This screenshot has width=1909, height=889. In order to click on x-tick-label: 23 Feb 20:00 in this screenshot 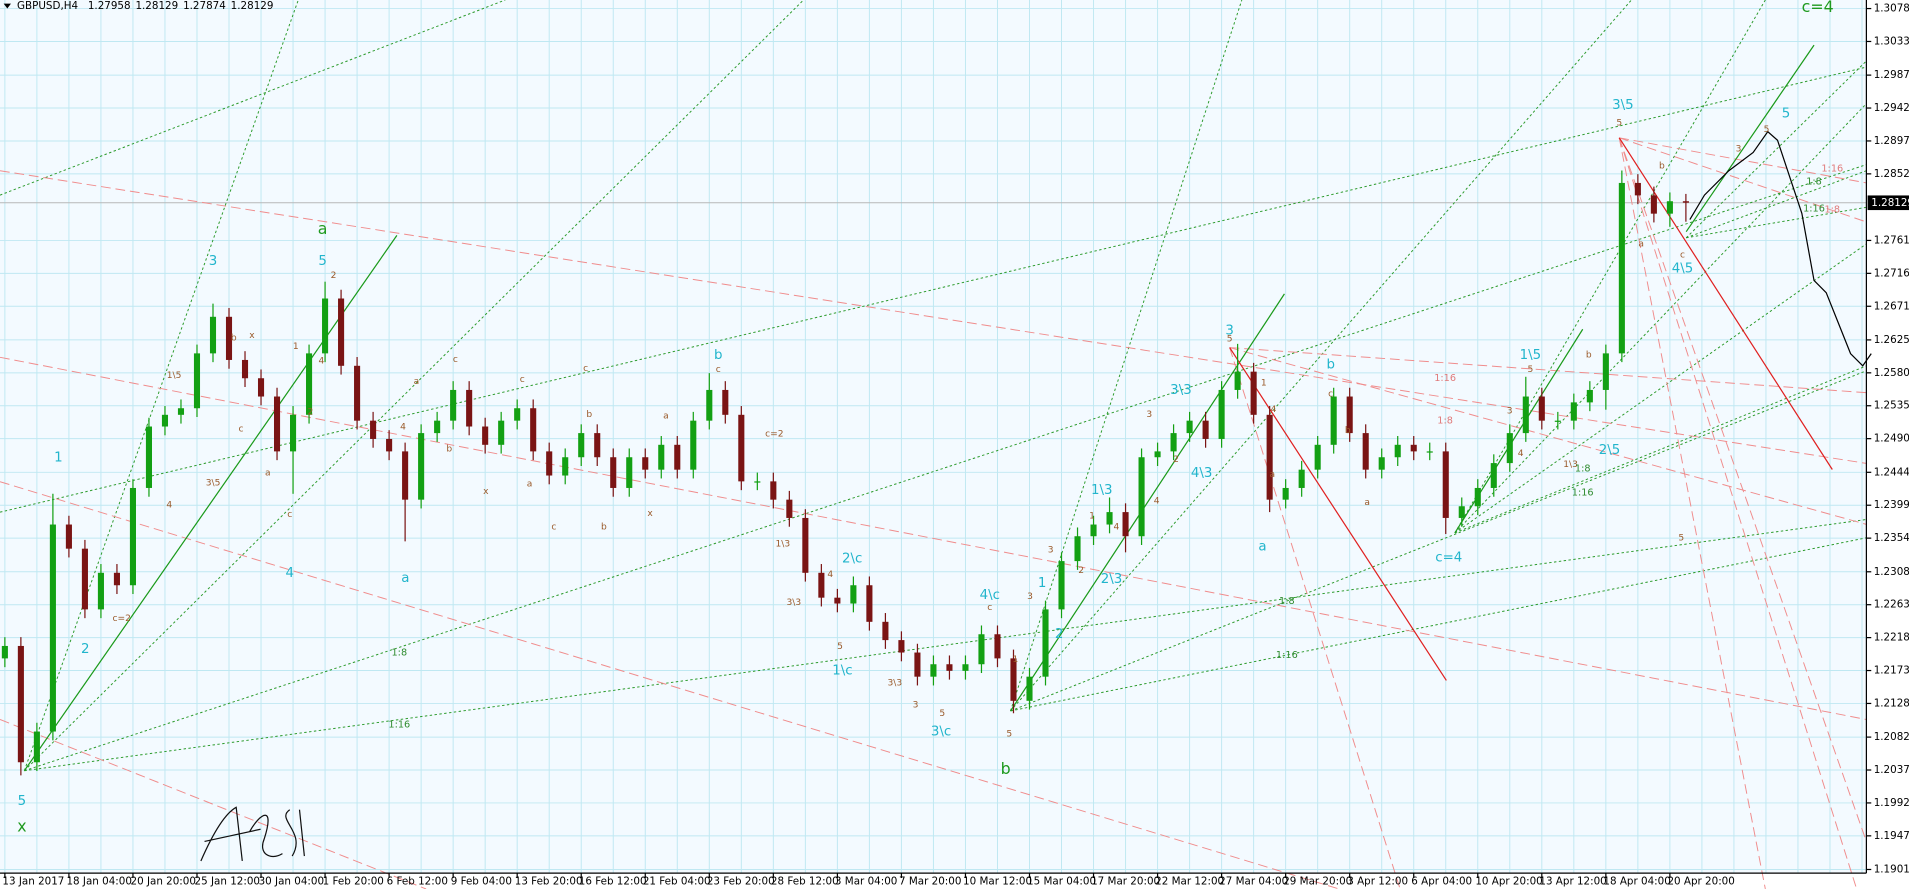, I will do `click(741, 882)`.